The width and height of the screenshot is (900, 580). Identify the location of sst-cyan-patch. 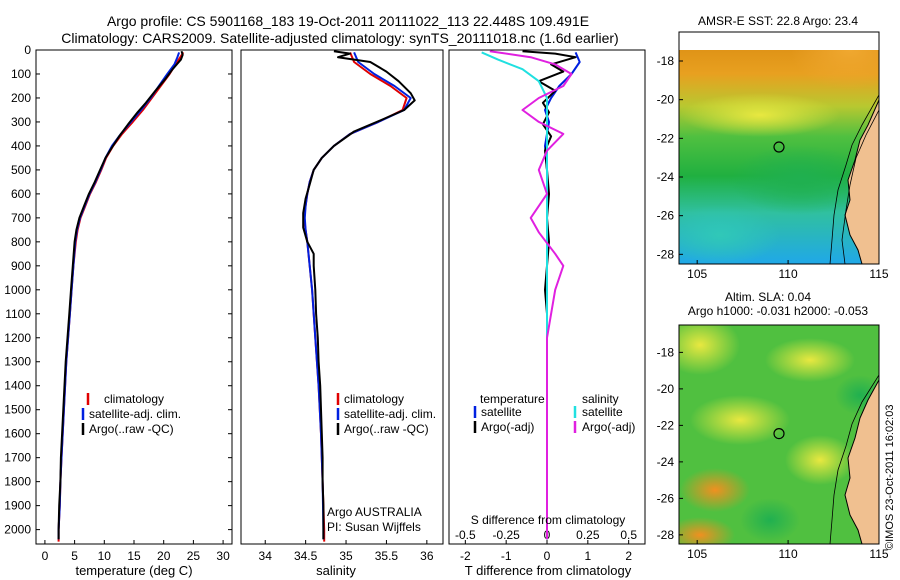
(729, 234).